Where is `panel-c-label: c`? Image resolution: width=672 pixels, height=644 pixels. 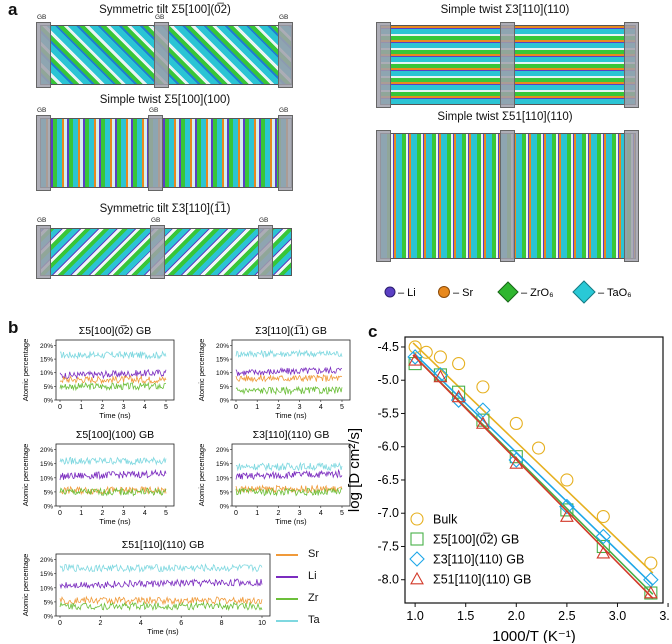
panel-c-label: c is located at coordinates (373, 331).